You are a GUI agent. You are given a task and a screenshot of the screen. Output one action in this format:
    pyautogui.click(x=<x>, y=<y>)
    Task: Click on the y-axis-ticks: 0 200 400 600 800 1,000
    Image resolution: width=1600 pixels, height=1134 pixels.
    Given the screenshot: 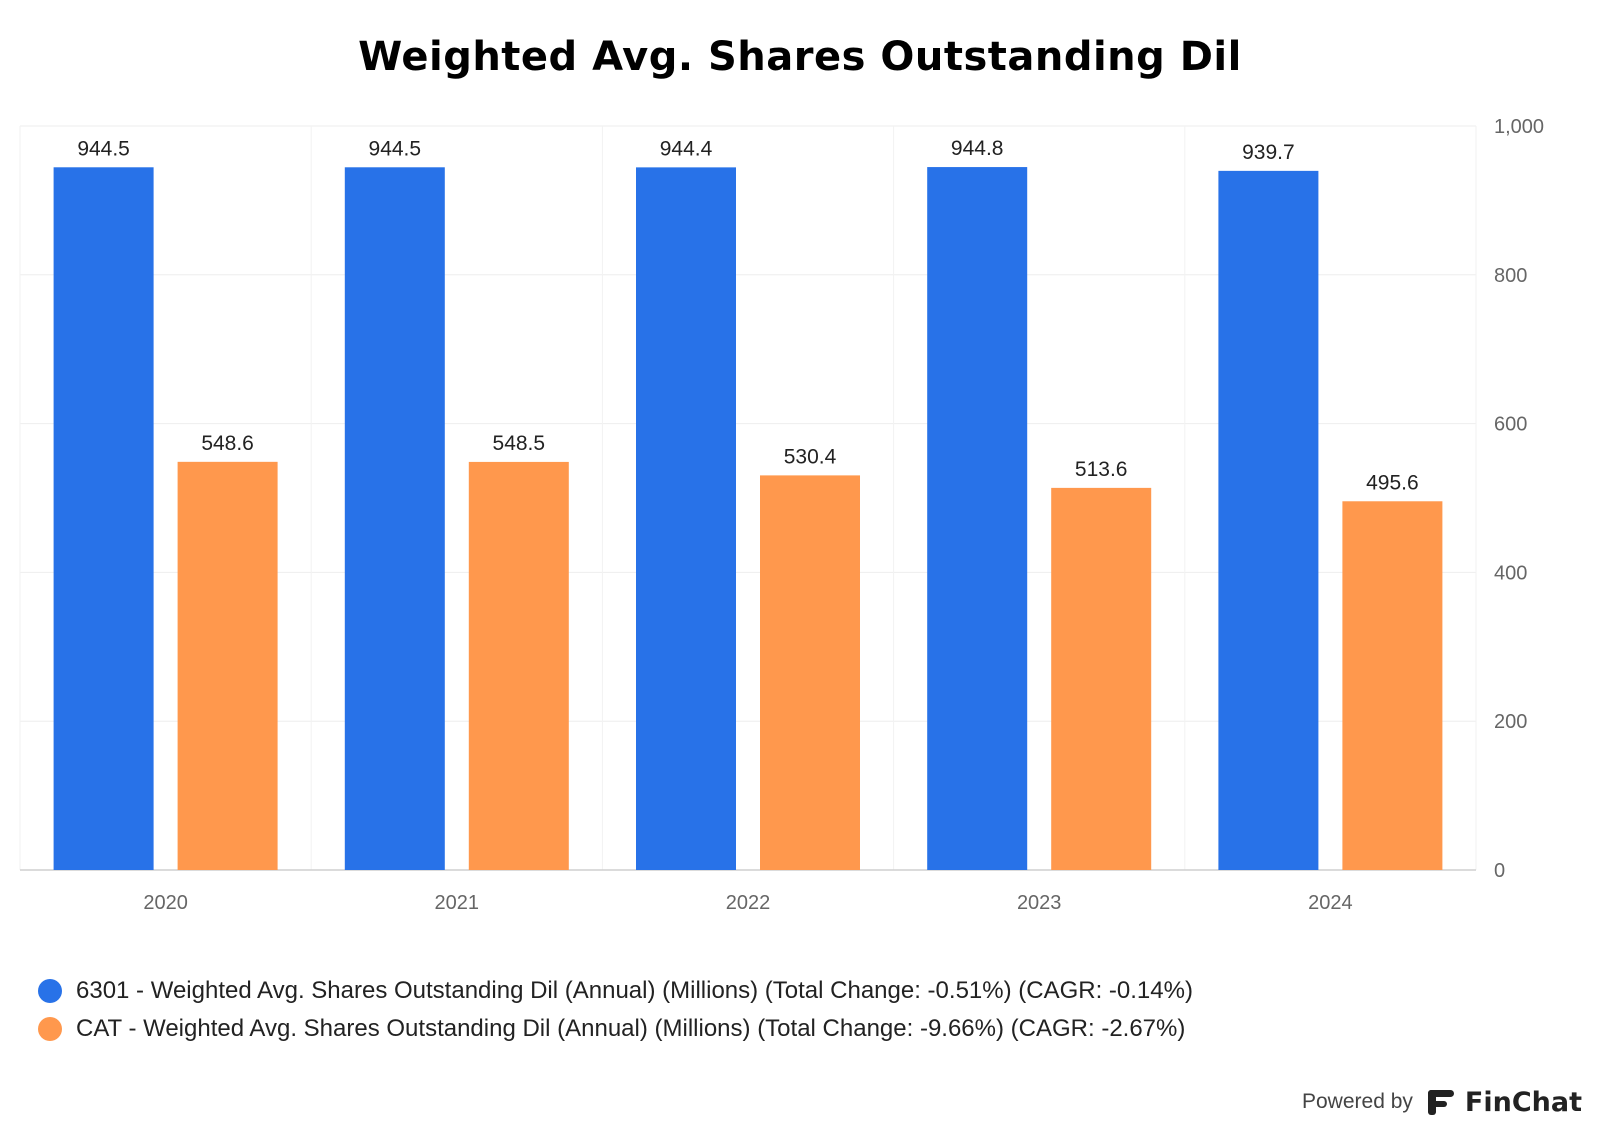 What is the action you would take?
    pyautogui.click(x=1519, y=499)
    